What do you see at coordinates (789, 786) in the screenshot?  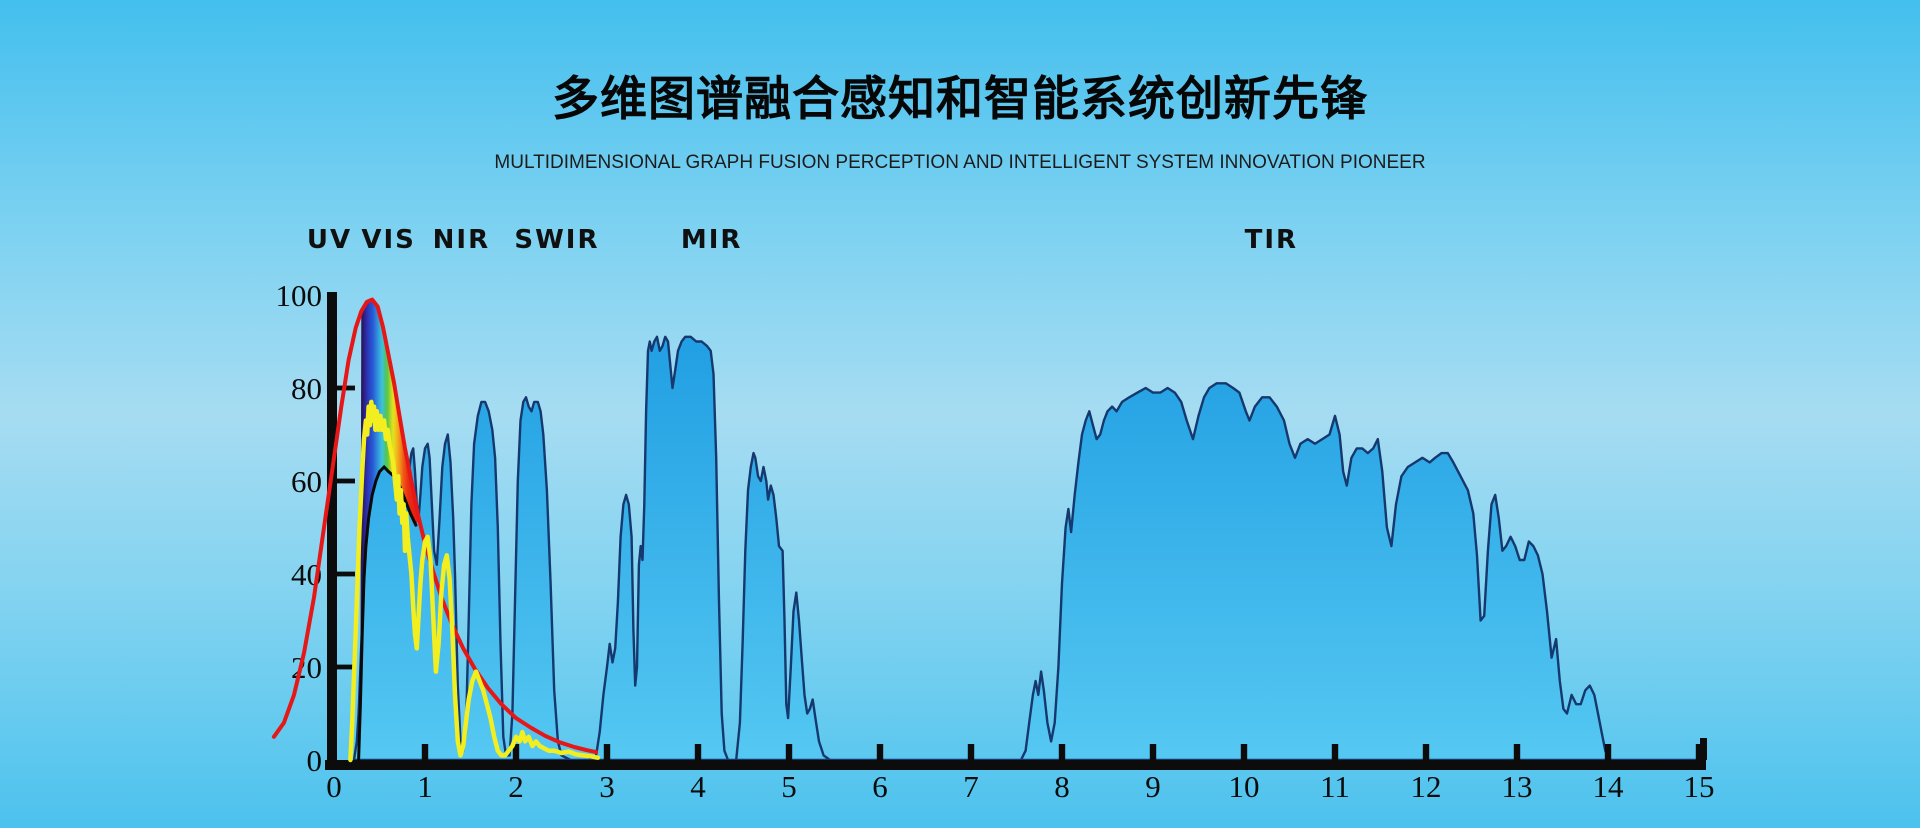 I see `x-tick-label-5: 5` at bounding box center [789, 786].